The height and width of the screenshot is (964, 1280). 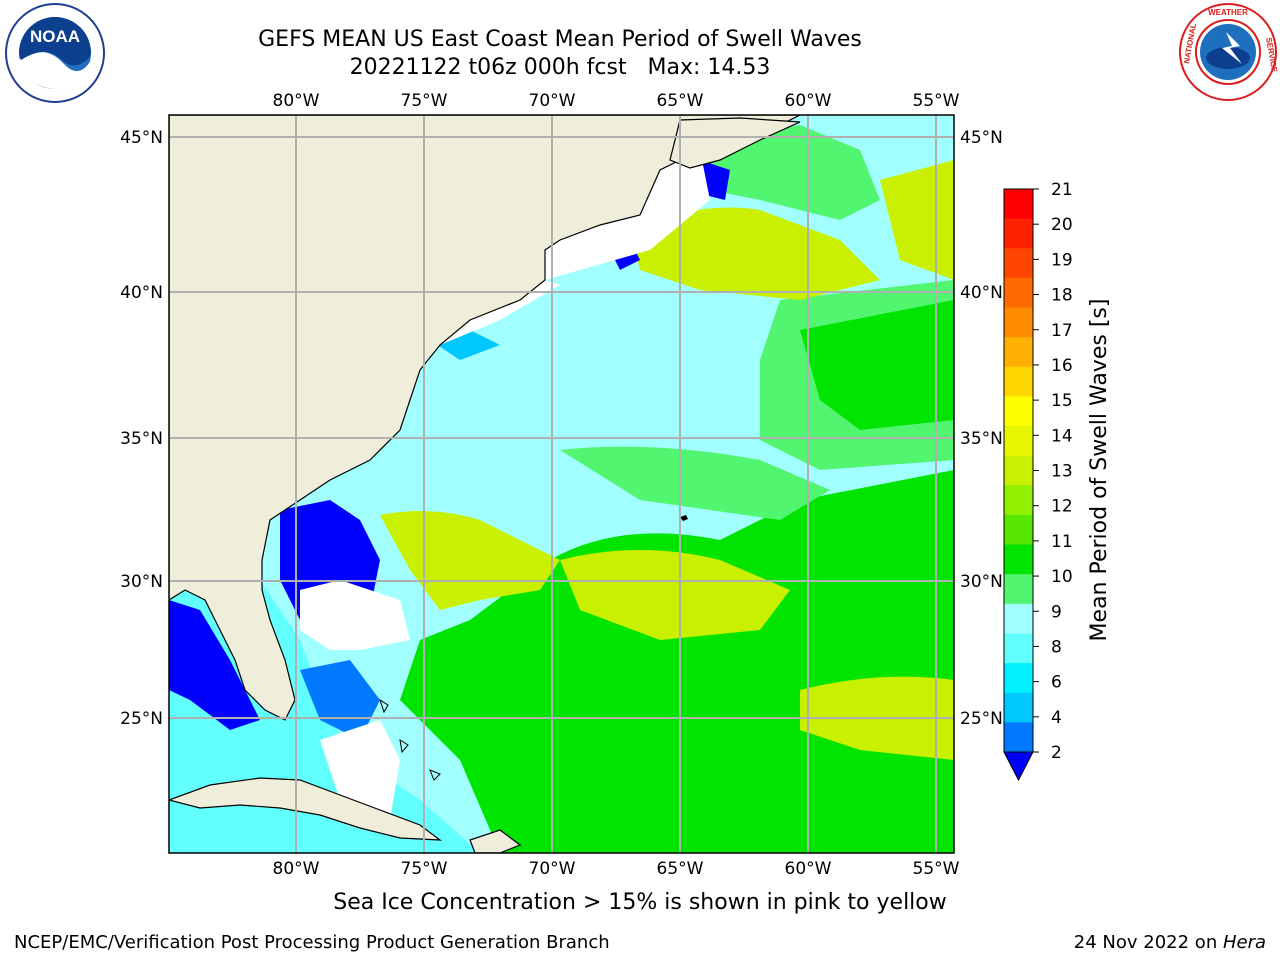 I want to click on colorbar, so click(x=1018, y=485).